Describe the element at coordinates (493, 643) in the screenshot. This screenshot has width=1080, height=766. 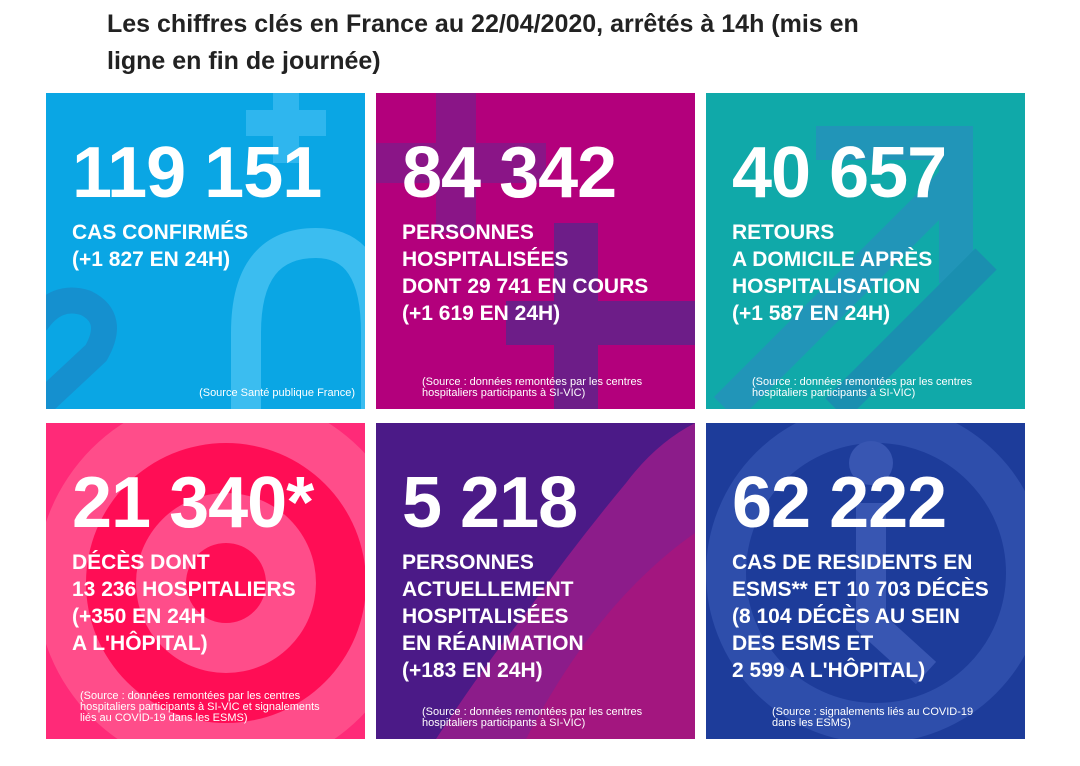
I see `stat-label-line: EN RÉANIMATION` at that location.